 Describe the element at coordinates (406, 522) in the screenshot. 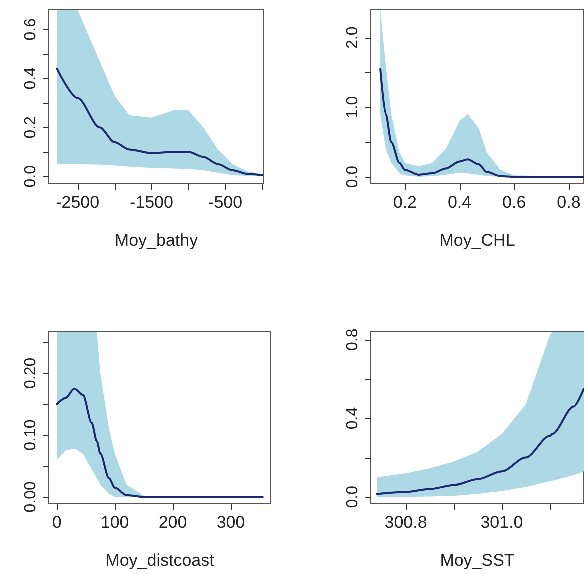

I see `x-tick-label: 300.8` at that location.